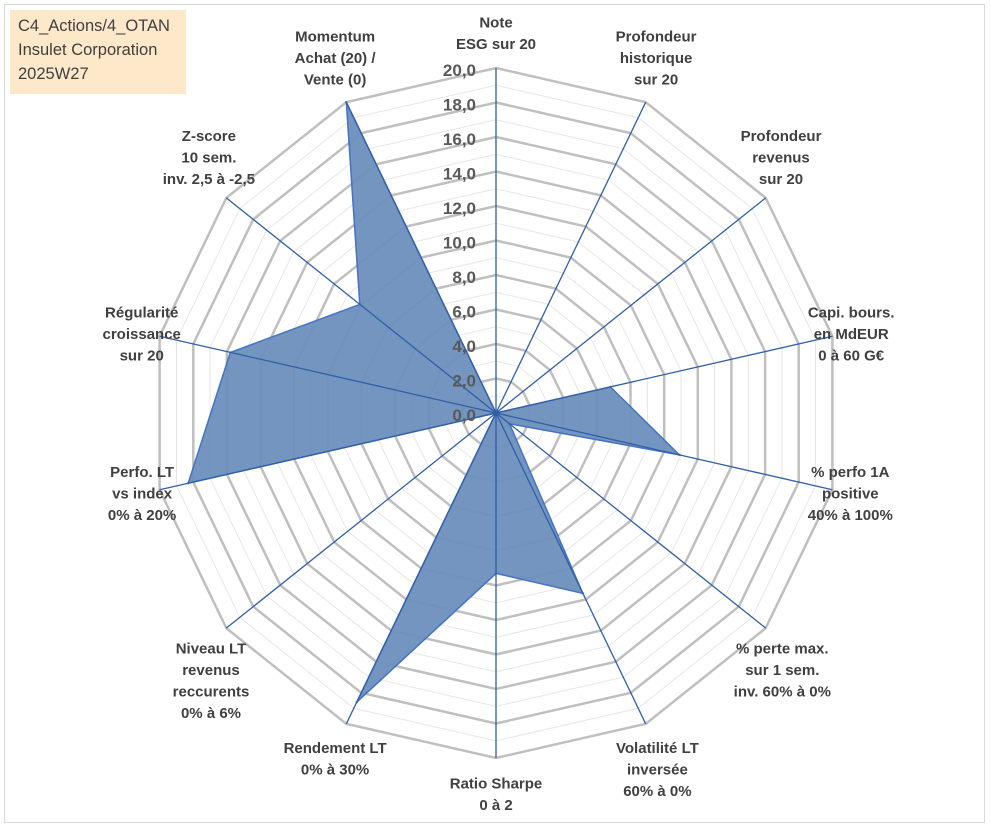 Image resolution: width=991 pixels, height=829 pixels. What do you see at coordinates (496, 44) in the screenshot?
I see `axis-label-line: ESG sur 20` at bounding box center [496, 44].